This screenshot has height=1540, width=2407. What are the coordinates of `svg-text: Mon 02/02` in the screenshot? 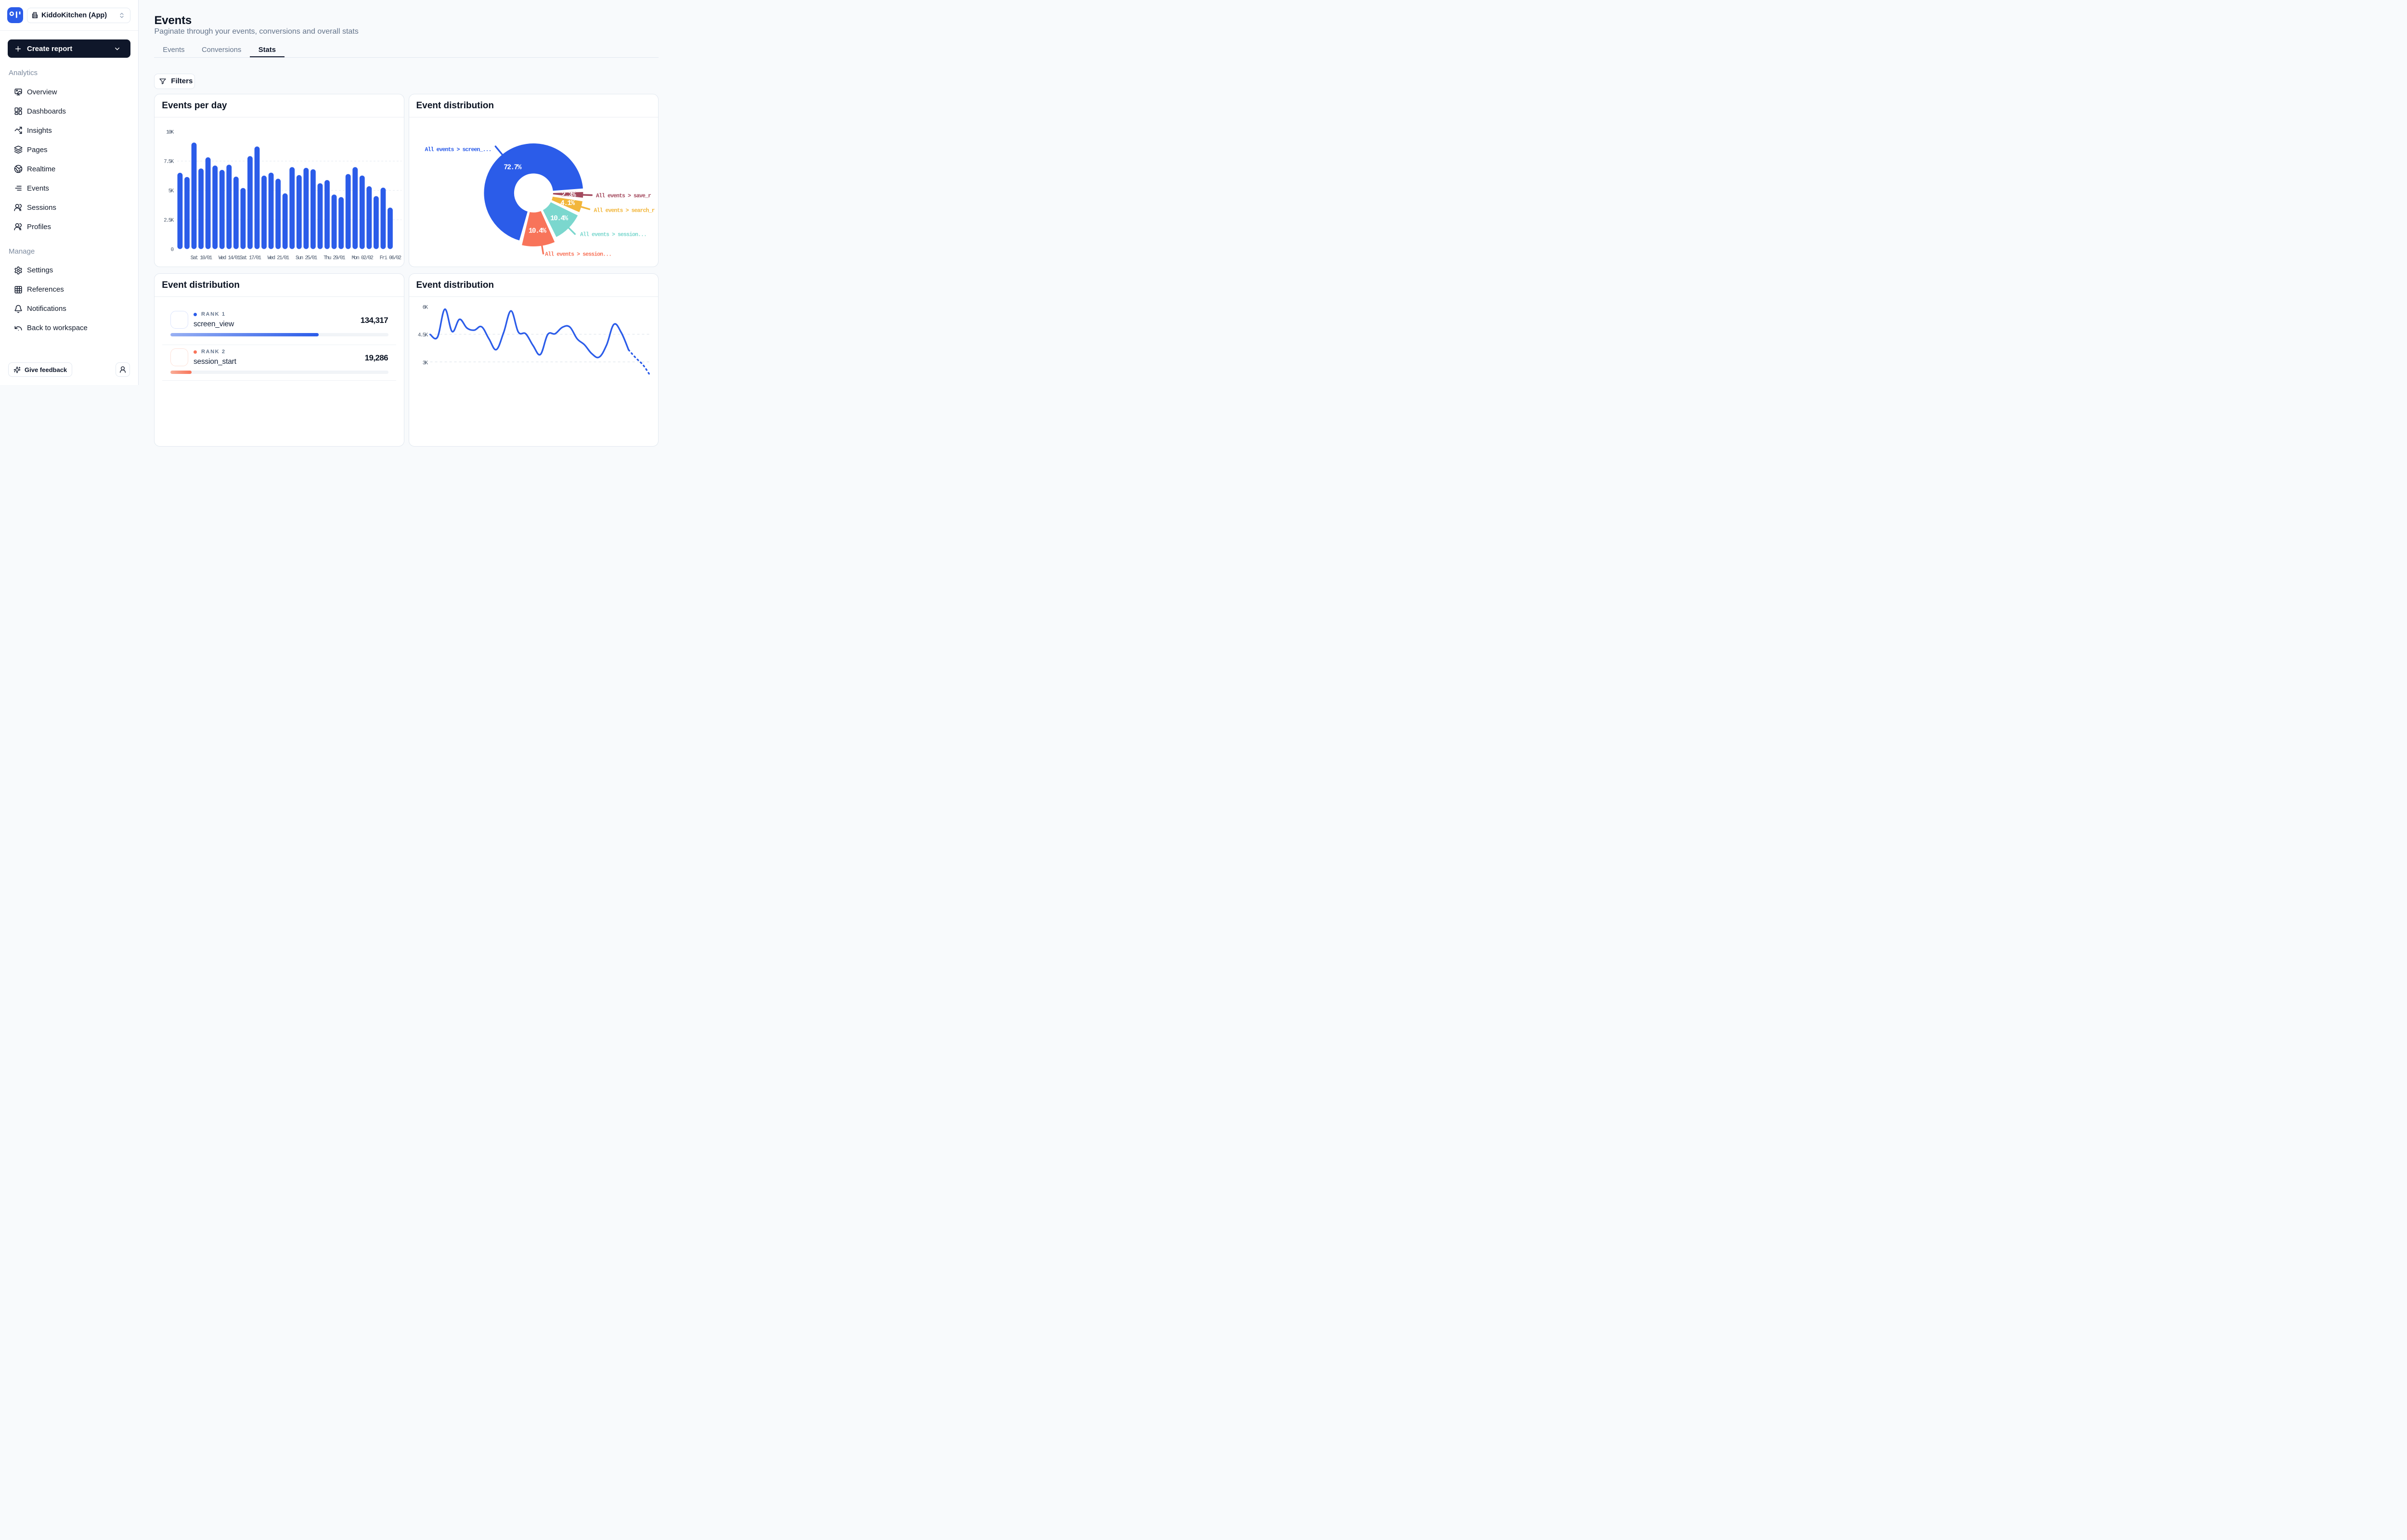 It's located at (363, 258).